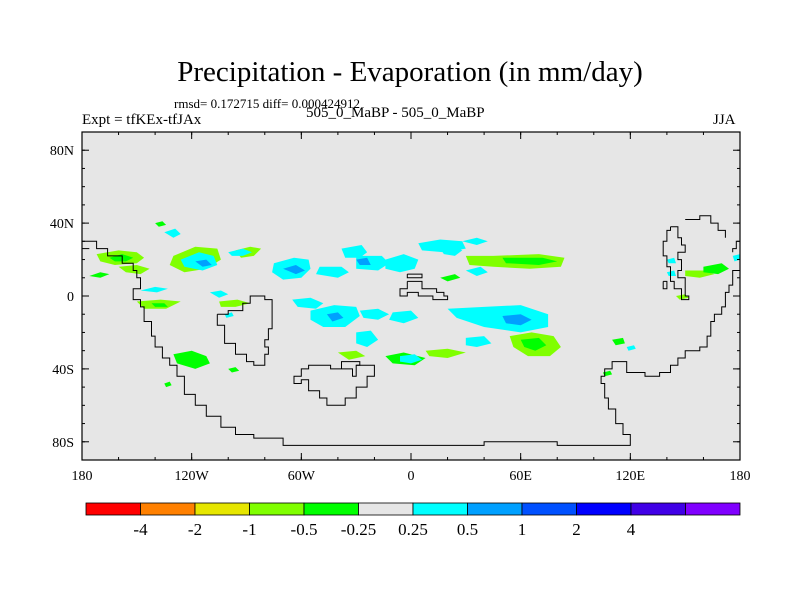 The height and width of the screenshot is (600, 800). I want to click on colorbar-label: -4, so click(140, 529).